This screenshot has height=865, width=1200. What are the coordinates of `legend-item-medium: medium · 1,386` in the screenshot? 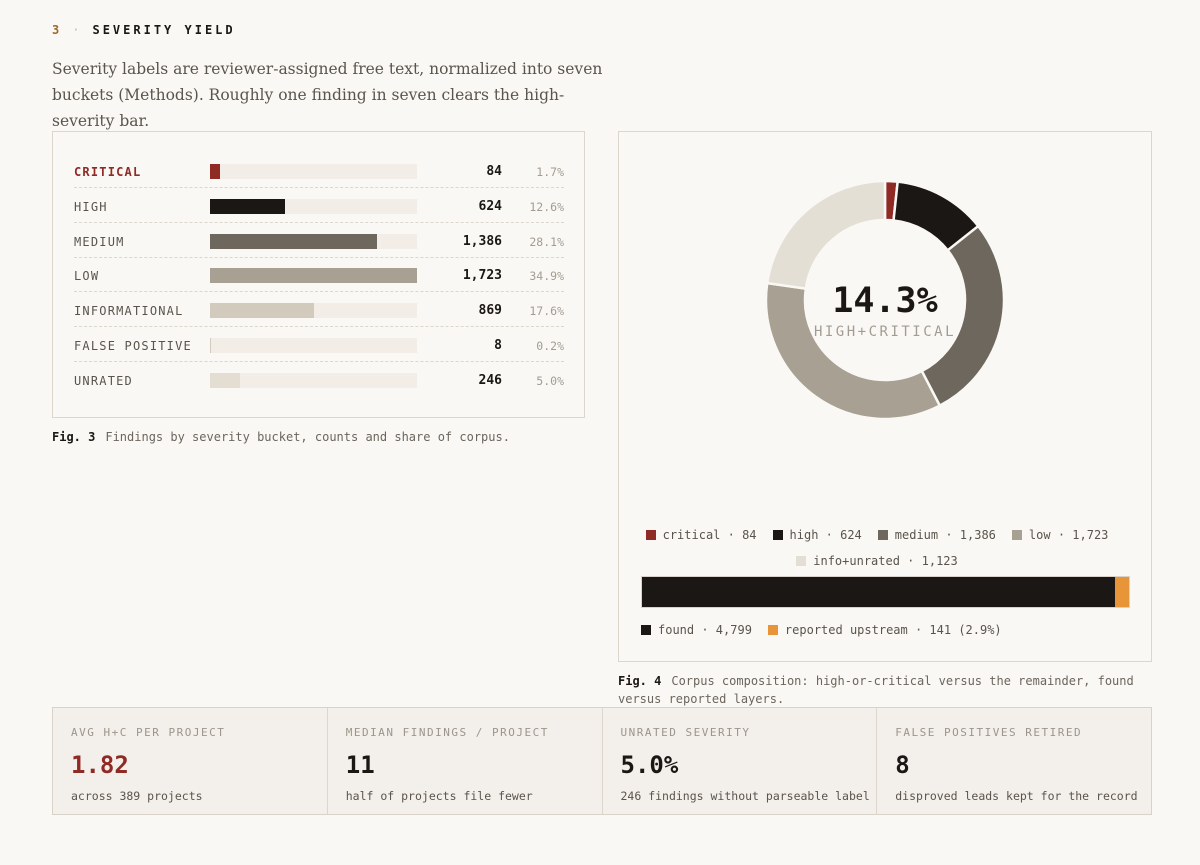 It's located at (936, 535).